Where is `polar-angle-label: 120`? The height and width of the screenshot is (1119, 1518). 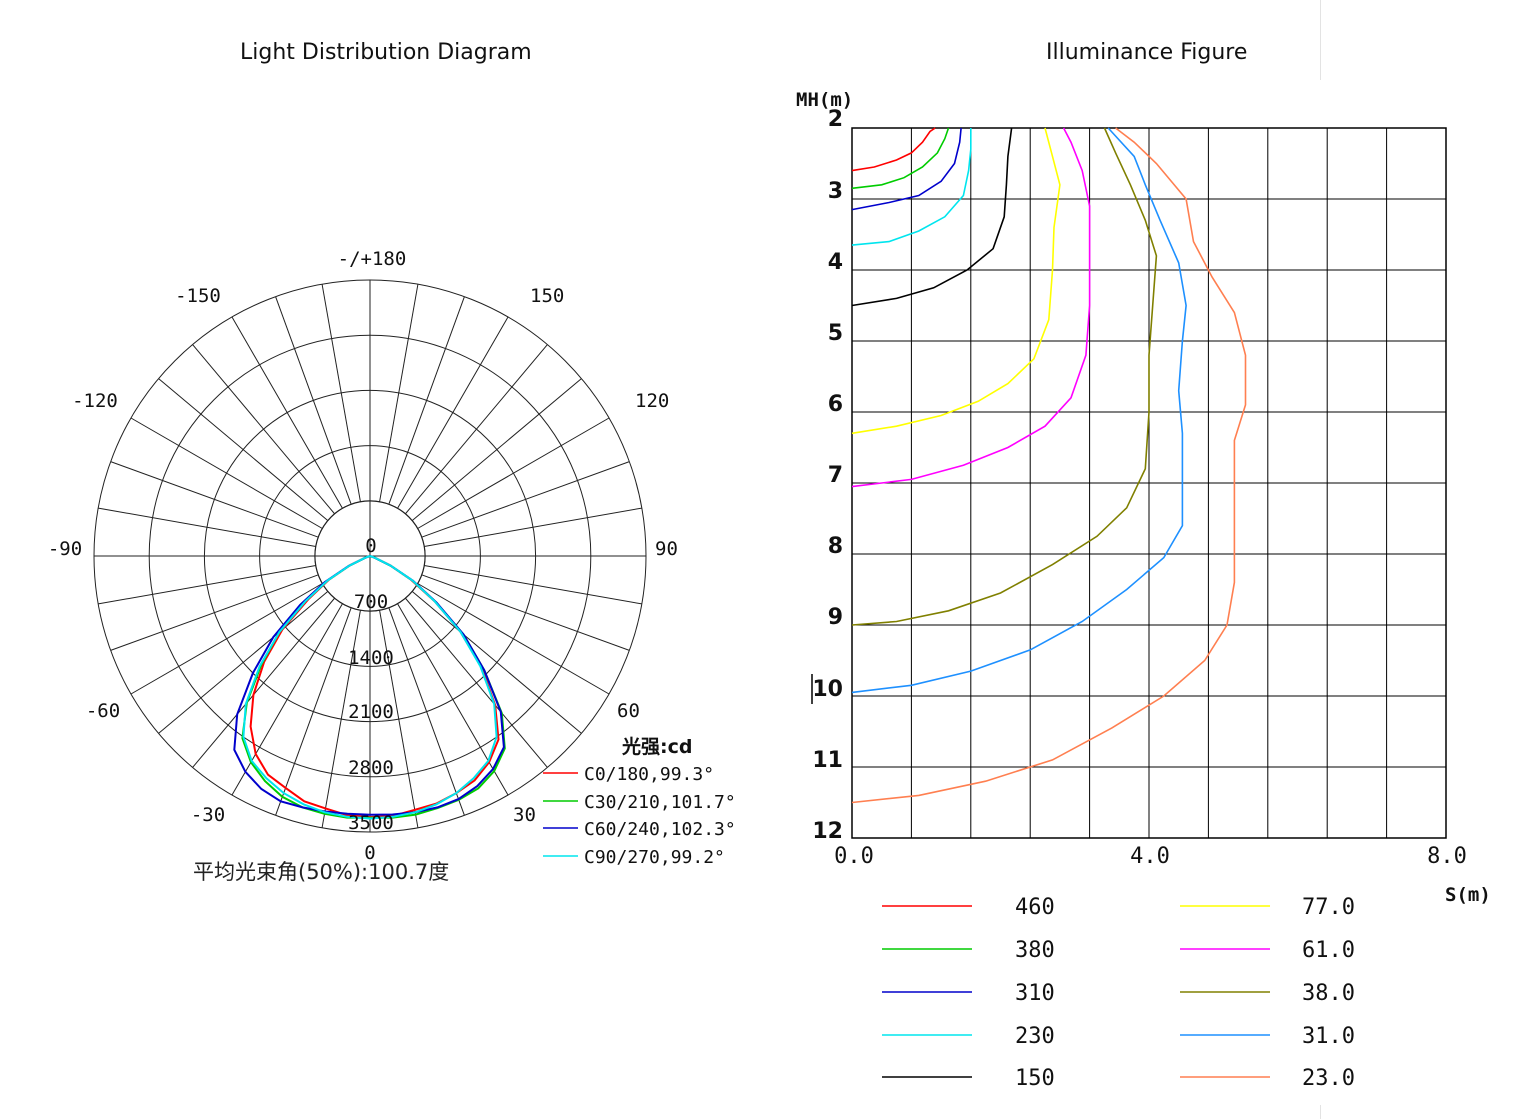
polar-angle-label: 120 is located at coordinates (652, 401).